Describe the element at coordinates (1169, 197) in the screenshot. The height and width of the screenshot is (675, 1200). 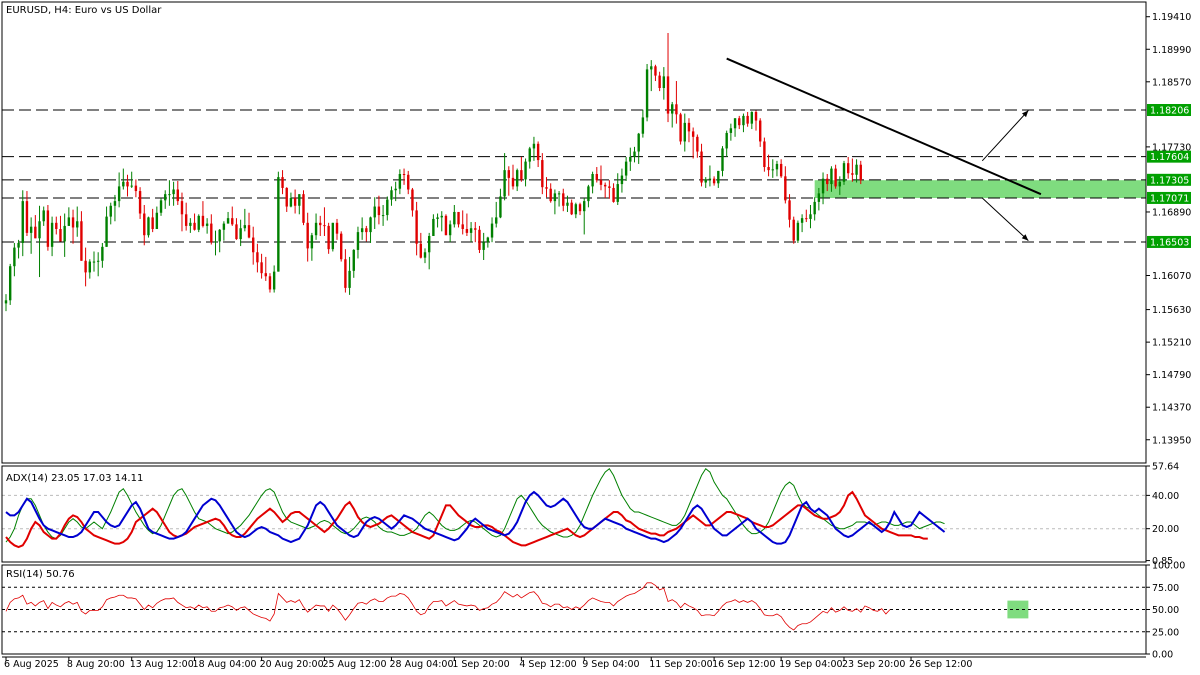
I see `price-tag-box` at that location.